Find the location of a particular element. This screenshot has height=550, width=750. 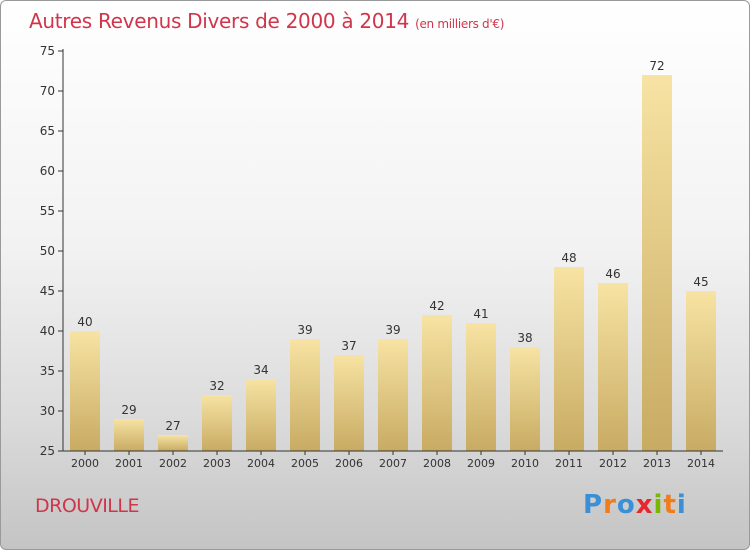

x-tick-label: 2013 is located at coordinates (657, 463).